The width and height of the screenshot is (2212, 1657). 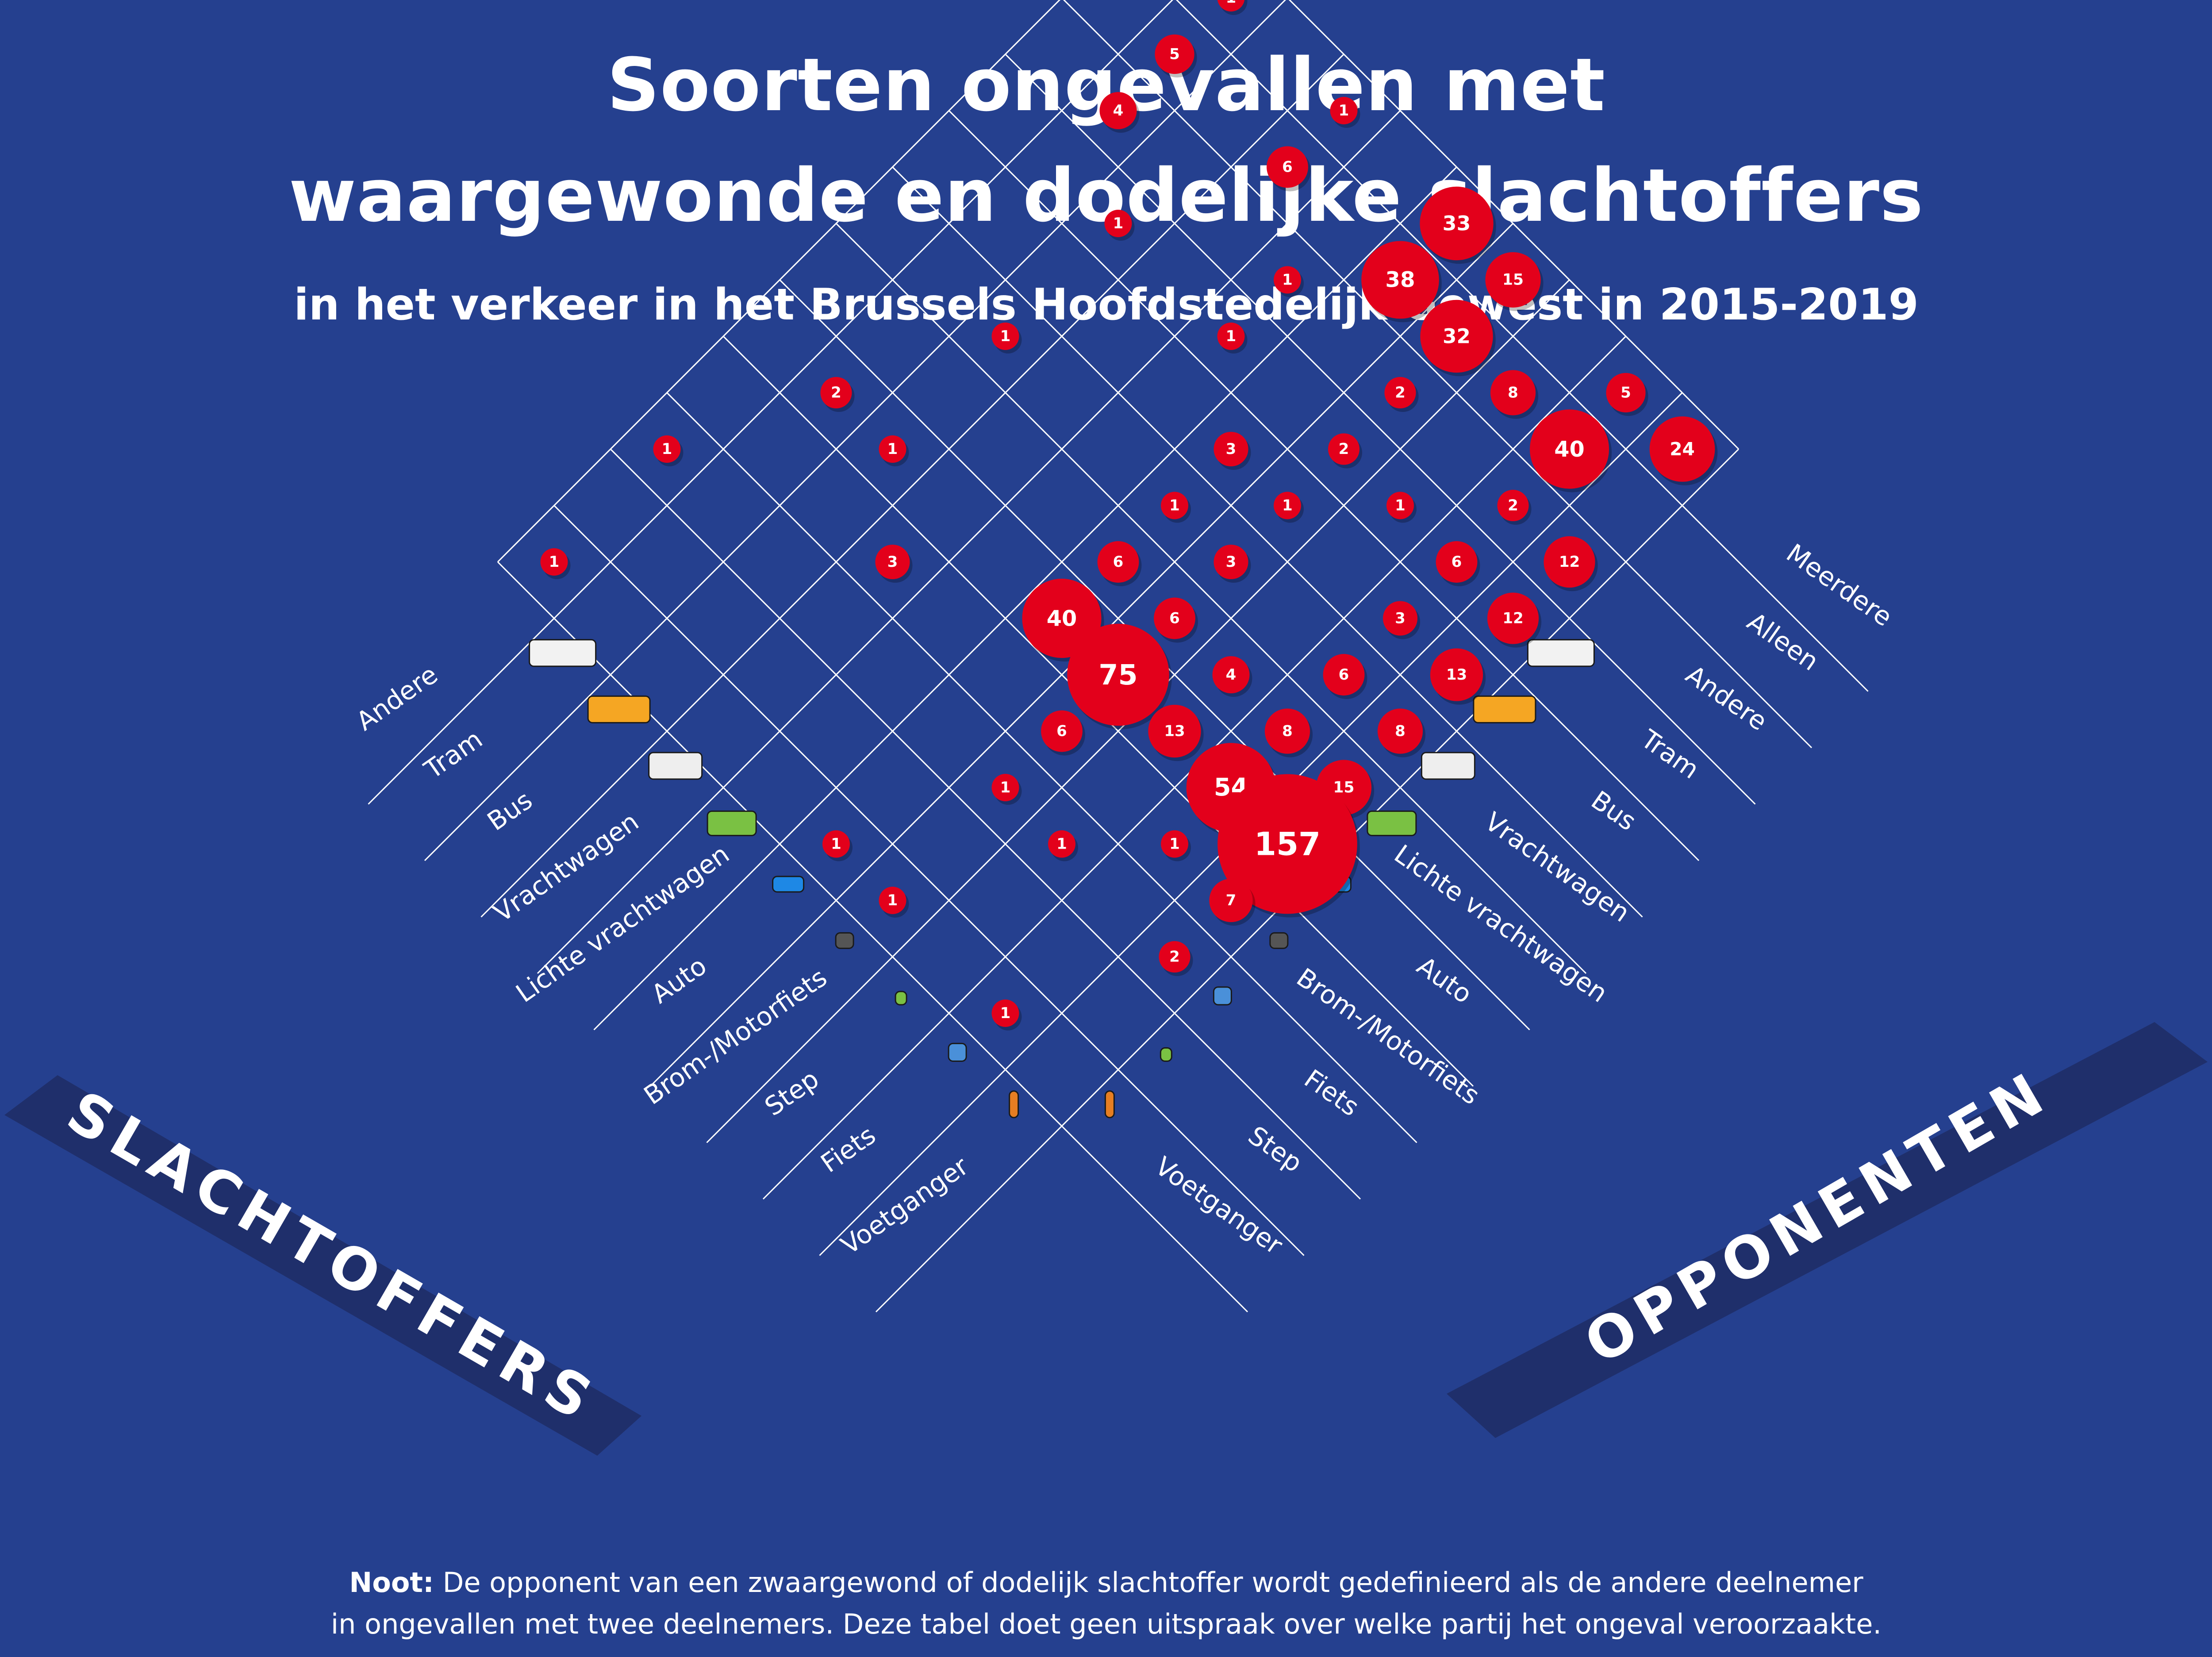 What do you see at coordinates (510, 811) in the screenshot?
I see `victim-label: Bus` at bounding box center [510, 811].